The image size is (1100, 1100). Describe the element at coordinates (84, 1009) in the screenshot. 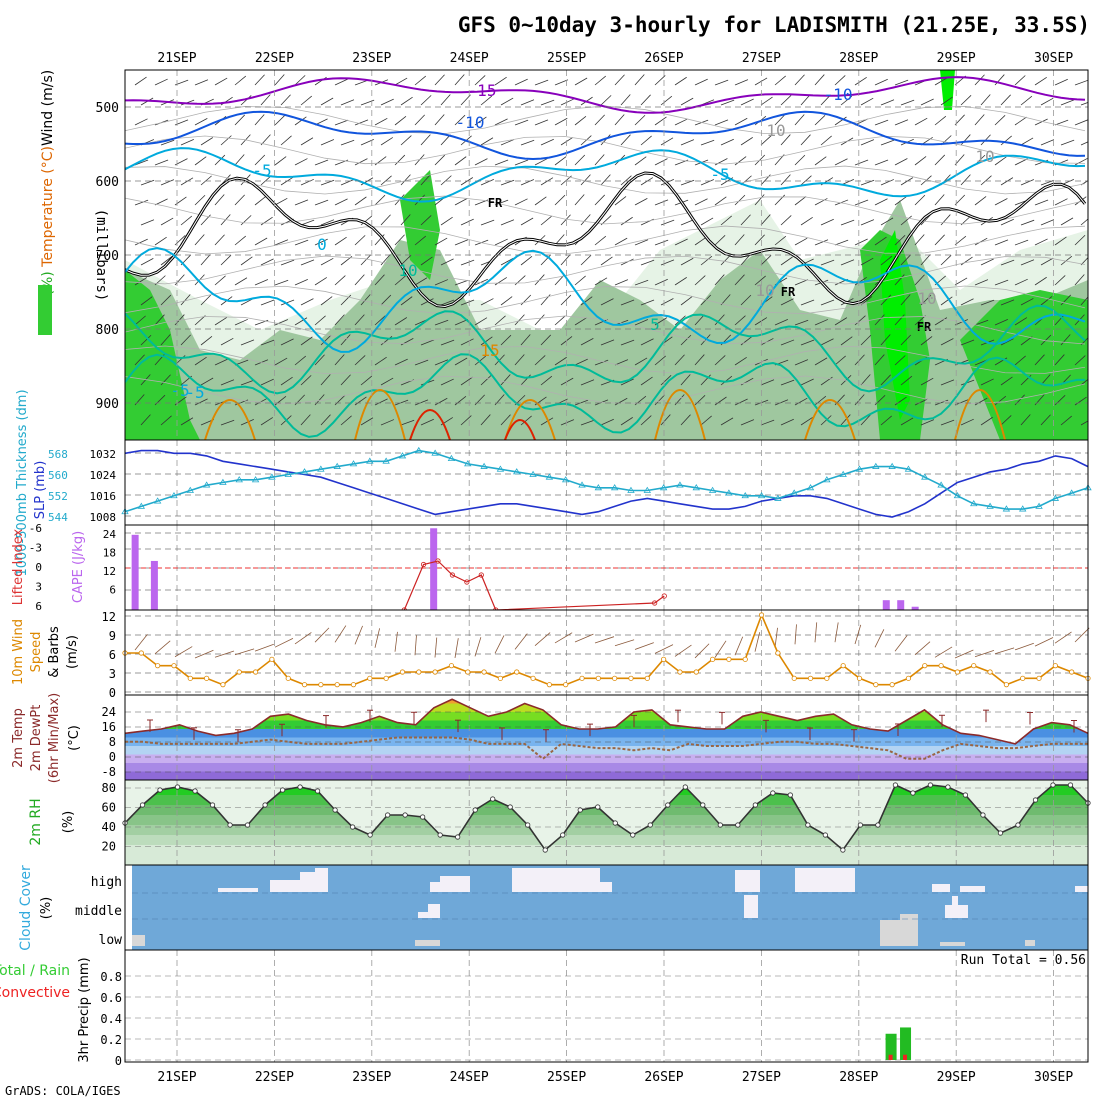

I see `precip-ylabel: 3hr Precip (mm)` at that location.